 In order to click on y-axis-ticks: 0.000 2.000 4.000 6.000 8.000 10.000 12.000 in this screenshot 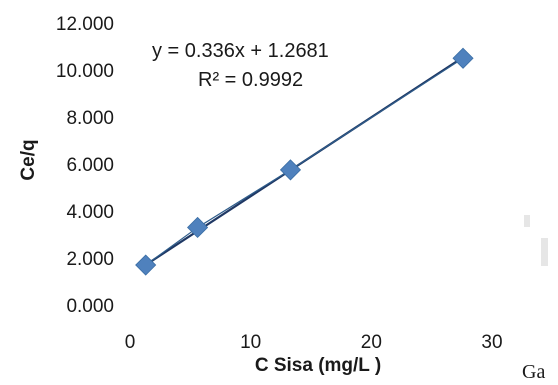, I will do `click(85, 165)`.